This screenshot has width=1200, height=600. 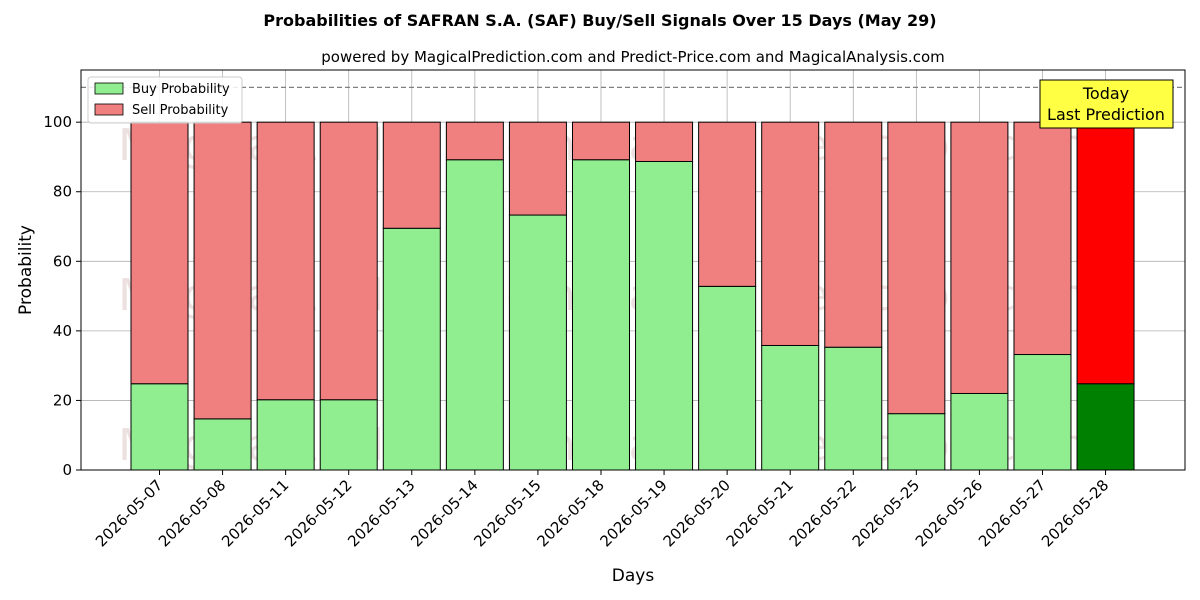 What do you see at coordinates (444, 513) in the screenshot?
I see `x-tick-label: 2026-05-14` at bounding box center [444, 513].